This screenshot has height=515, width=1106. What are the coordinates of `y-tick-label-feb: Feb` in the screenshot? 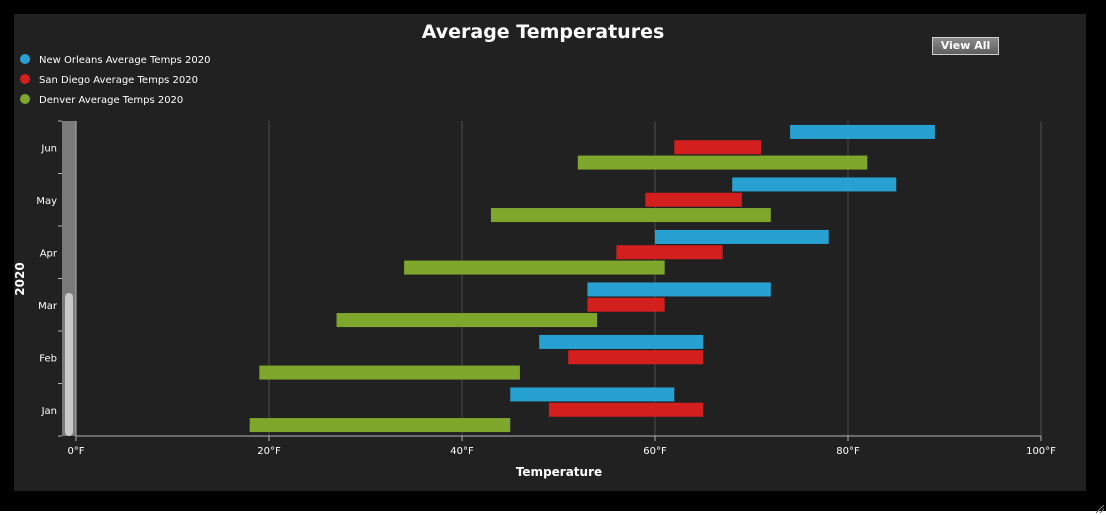 It's located at (48, 358).